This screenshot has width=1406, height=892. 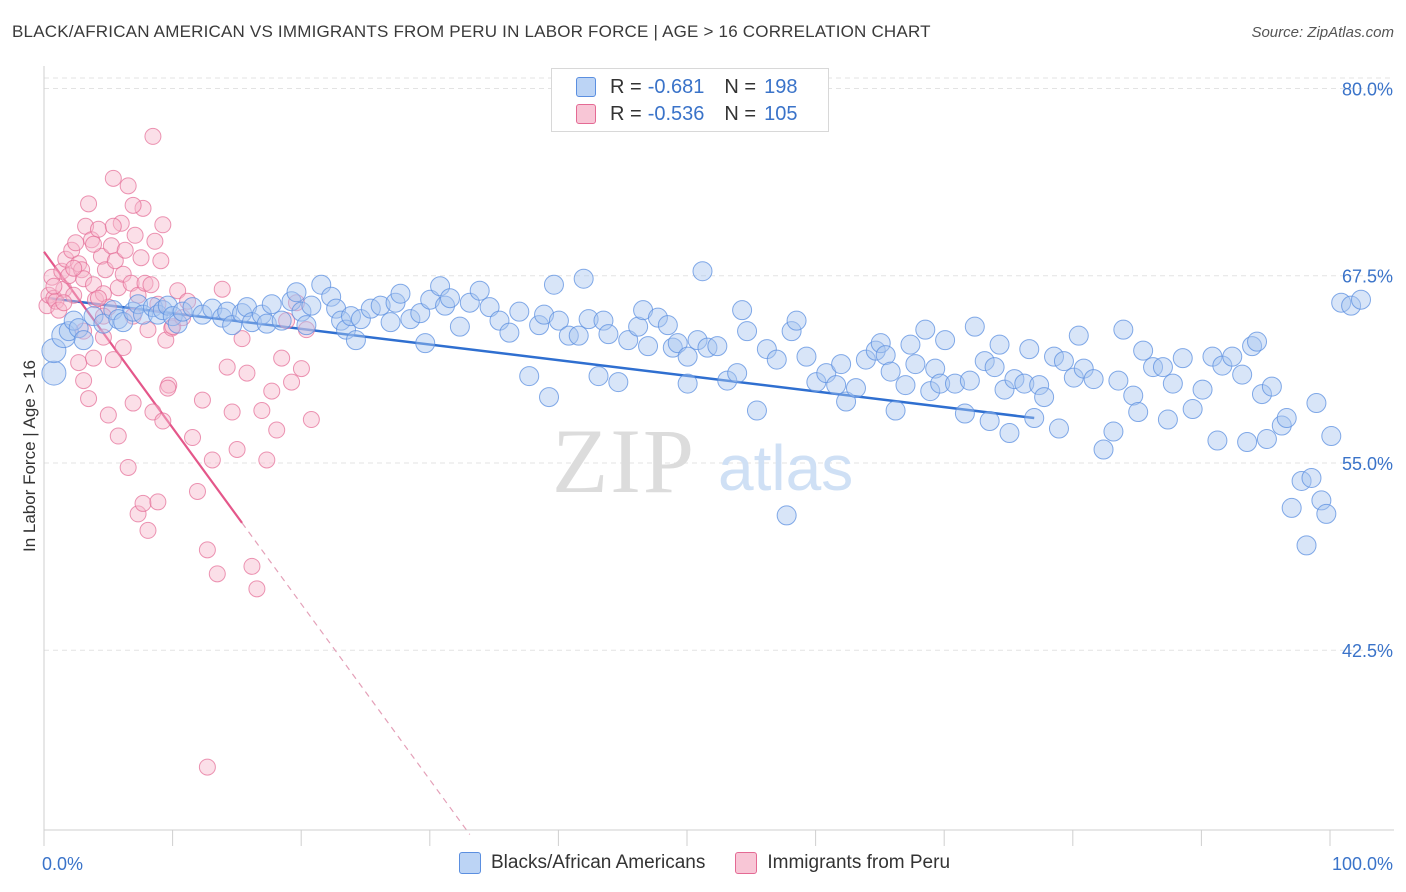 I want to click on r-label: R =, so click(x=626, y=86).